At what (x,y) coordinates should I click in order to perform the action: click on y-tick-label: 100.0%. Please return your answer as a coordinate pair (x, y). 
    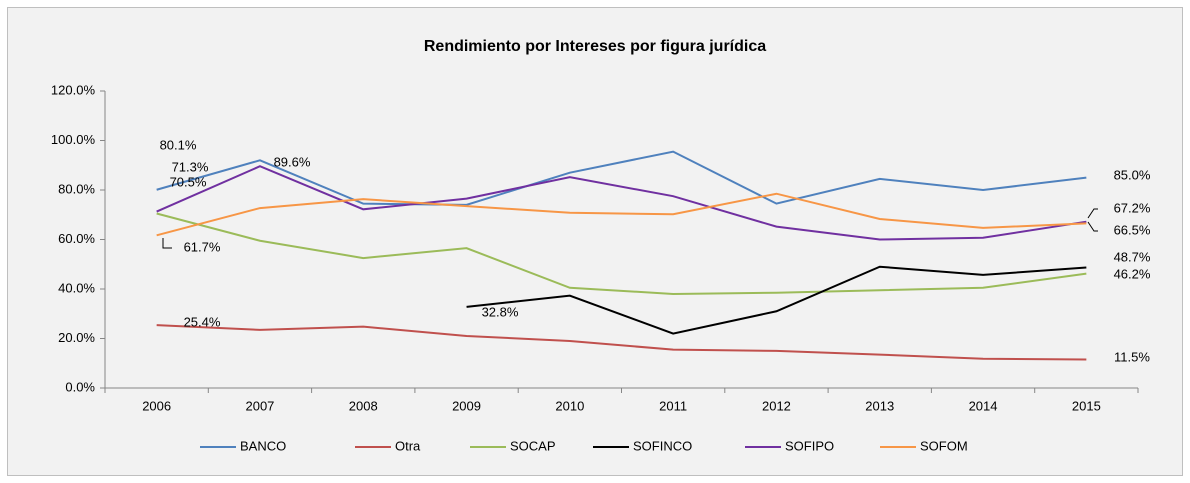
    Looking at the image, I should click on (73, 139).